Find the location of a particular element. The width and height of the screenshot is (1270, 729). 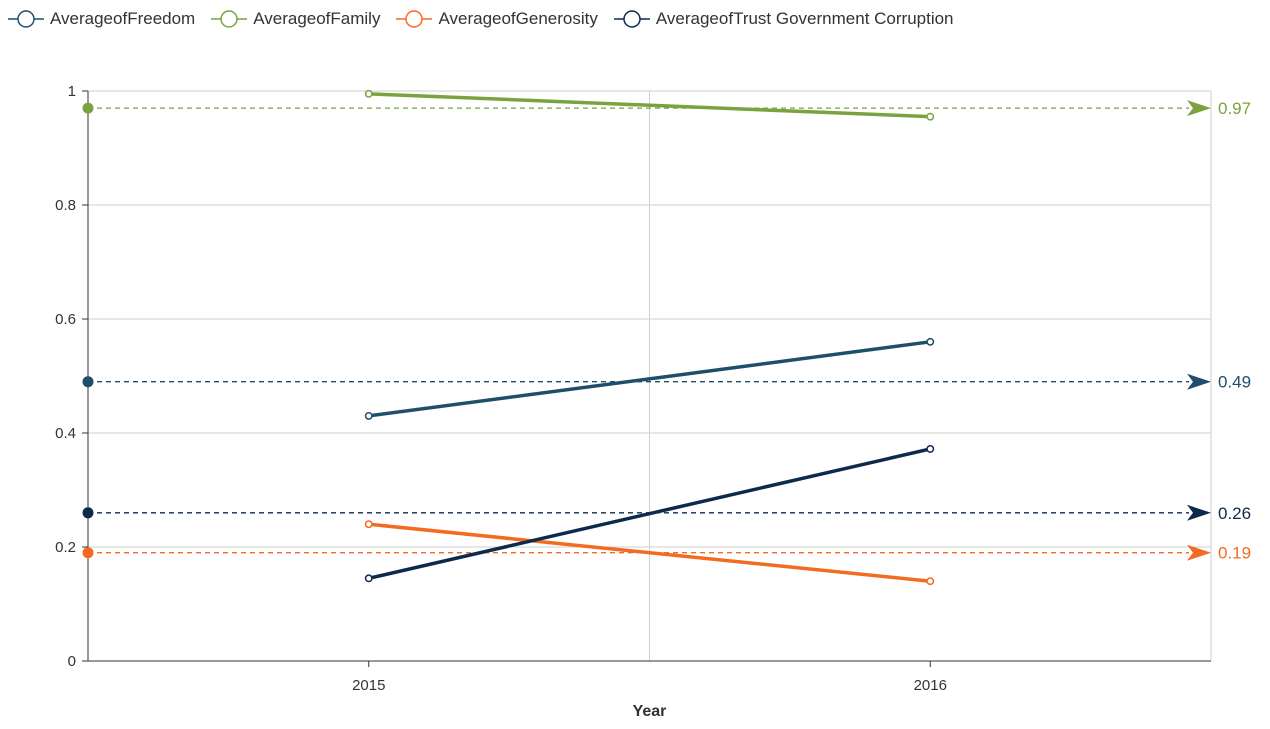

legend-marker-generosity is located at coordinates (414, 19).